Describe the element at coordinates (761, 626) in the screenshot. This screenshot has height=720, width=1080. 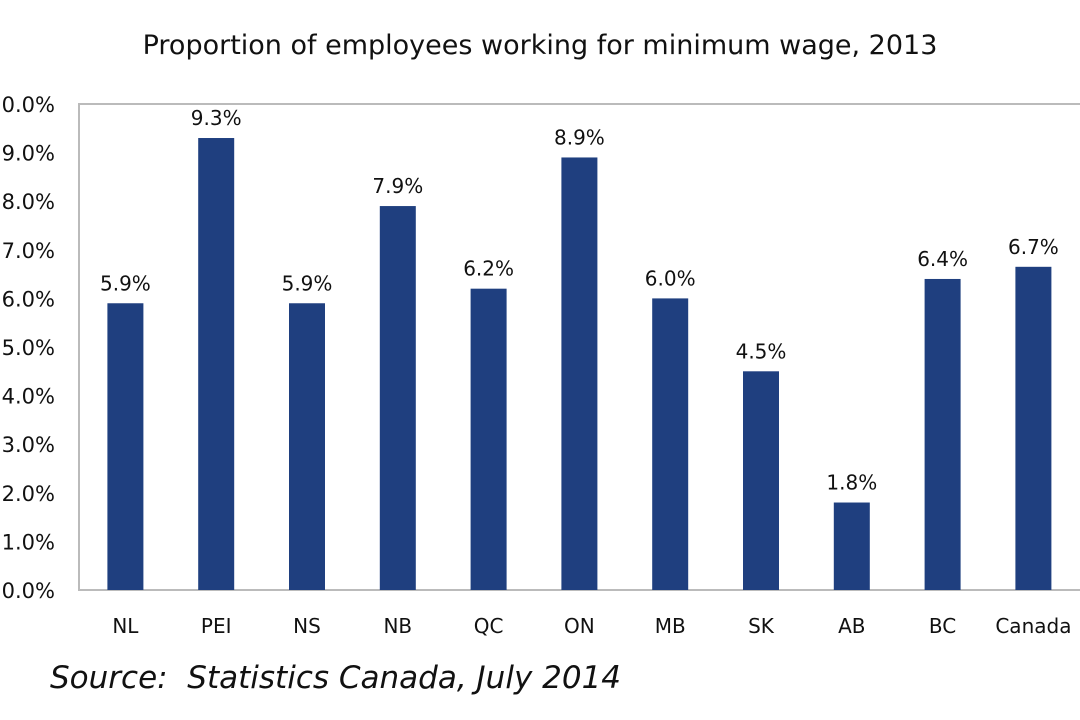
I see `x-tick-label: SK` at that location.